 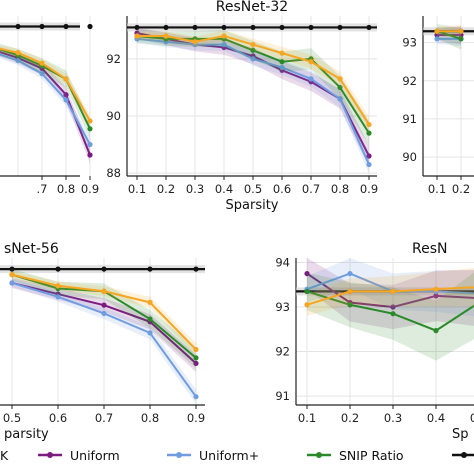 I want to click on legend-marker-uniform-plus, so click(x=179, y=455).